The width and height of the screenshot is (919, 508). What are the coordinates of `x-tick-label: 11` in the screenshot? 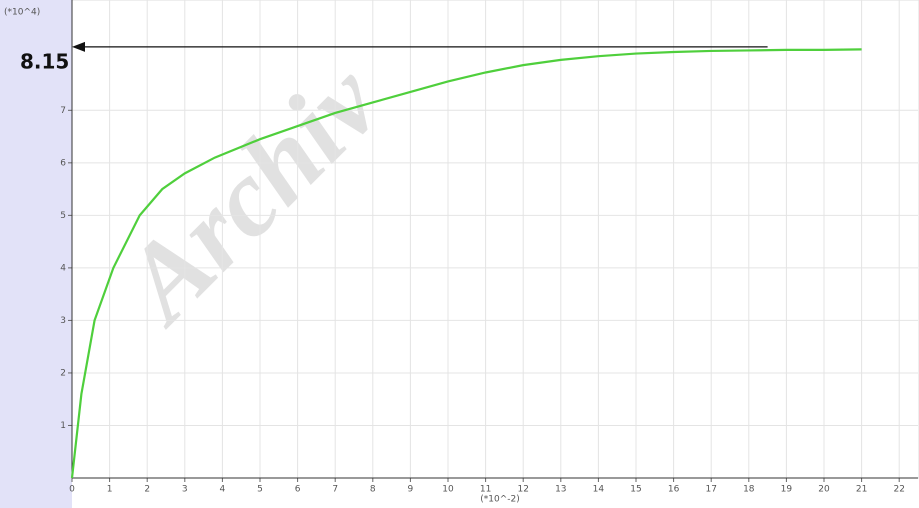 It's located at (485, 490).